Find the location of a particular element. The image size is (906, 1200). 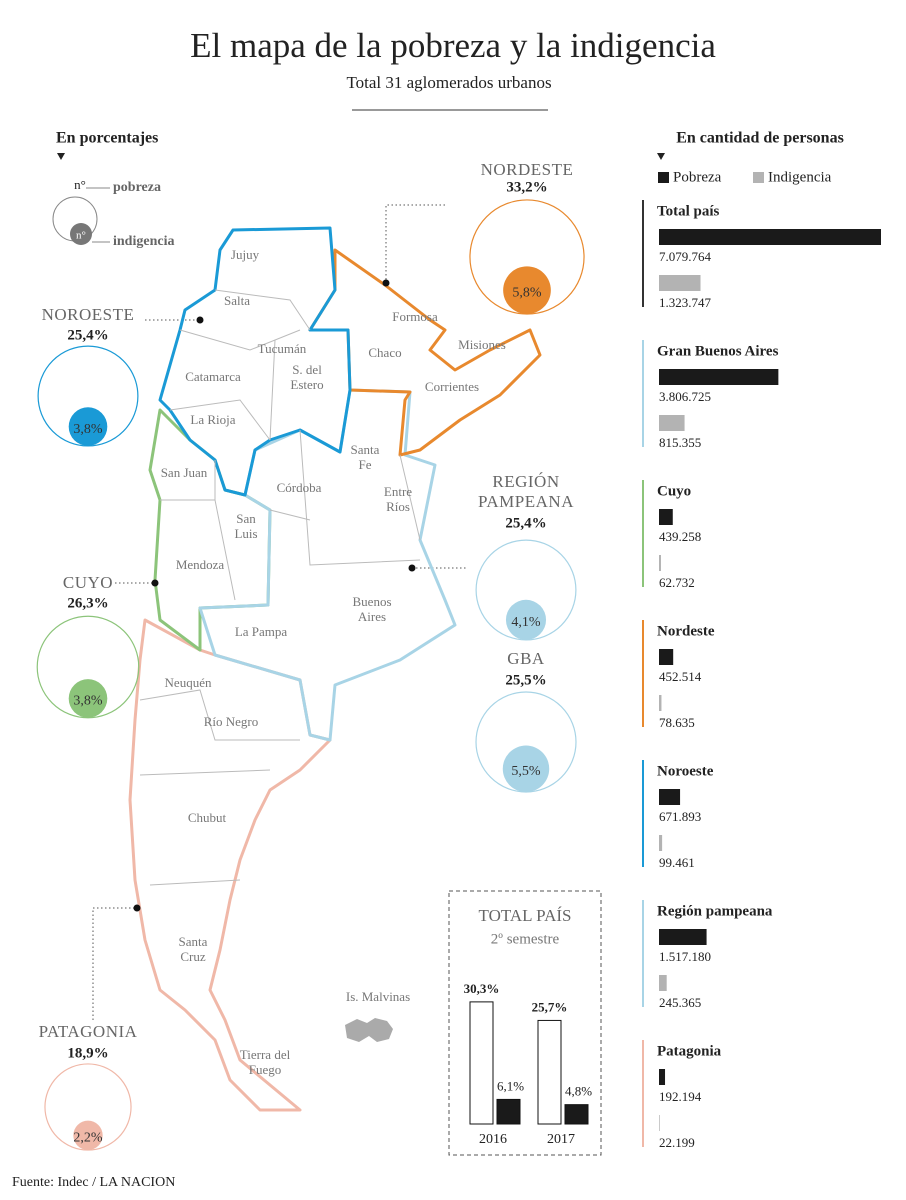

islands-shape is located at coordinates (369, 1030).